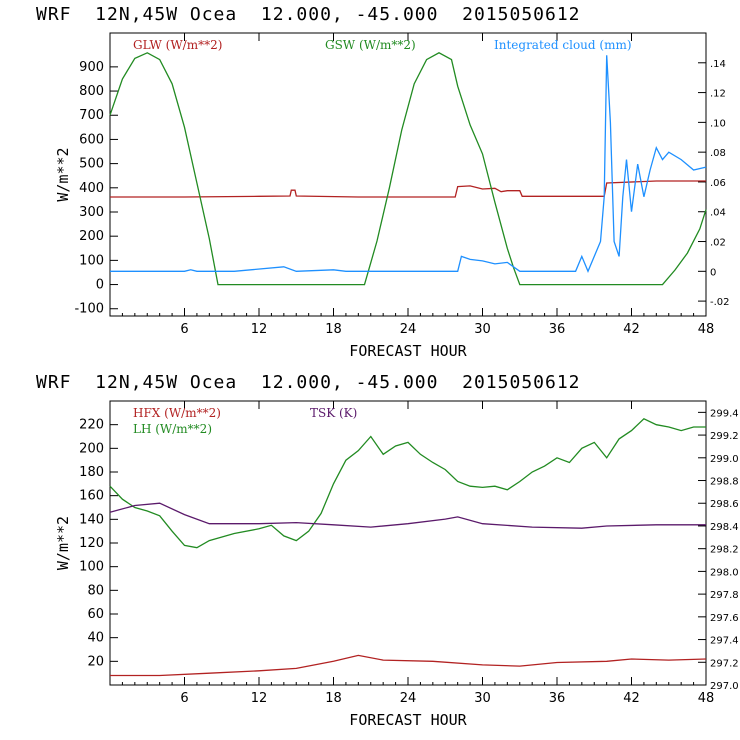 The width and height of the screenshot is (740, 740). Describe the element at coordinates (95, 638) in the screenshot. I see `y-tick-label: 40` at that location.